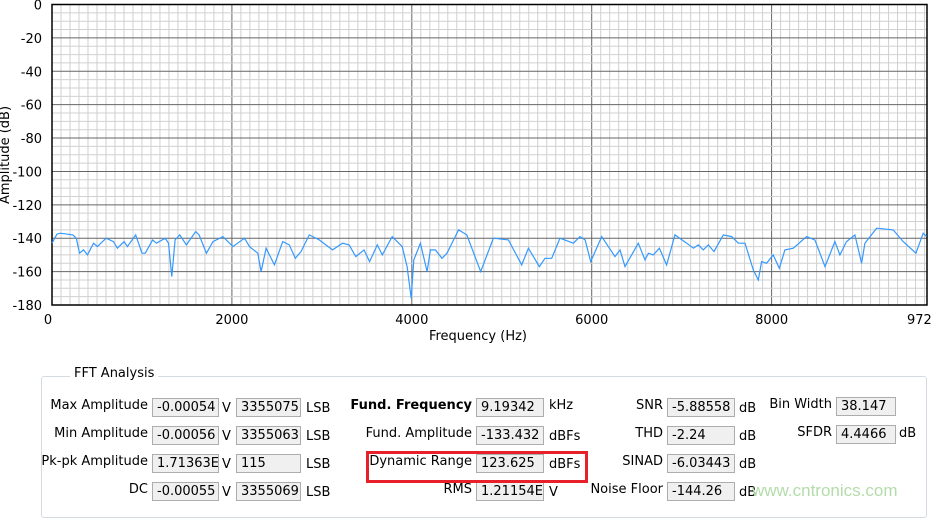 This screenshot has height=518, width=933. What do you see at coordinates (27, 239) in the screenshot?
I see `y-tick-label: -140` at bounding box center [27, 239].